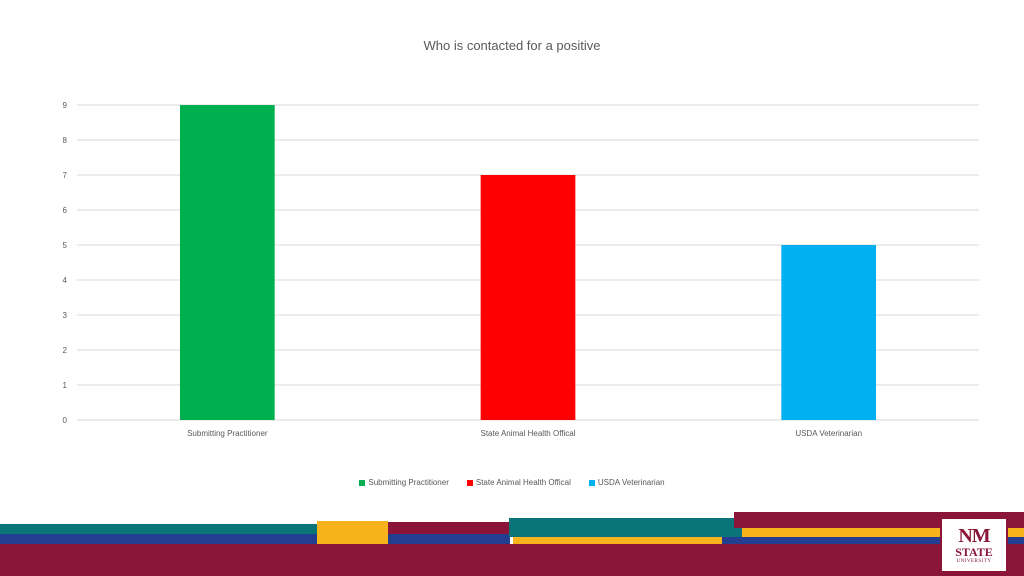 The width and height of the screenshot is (1024, 576). I want to click on legend-label: USDA Veterinarian, so click(631, 482).